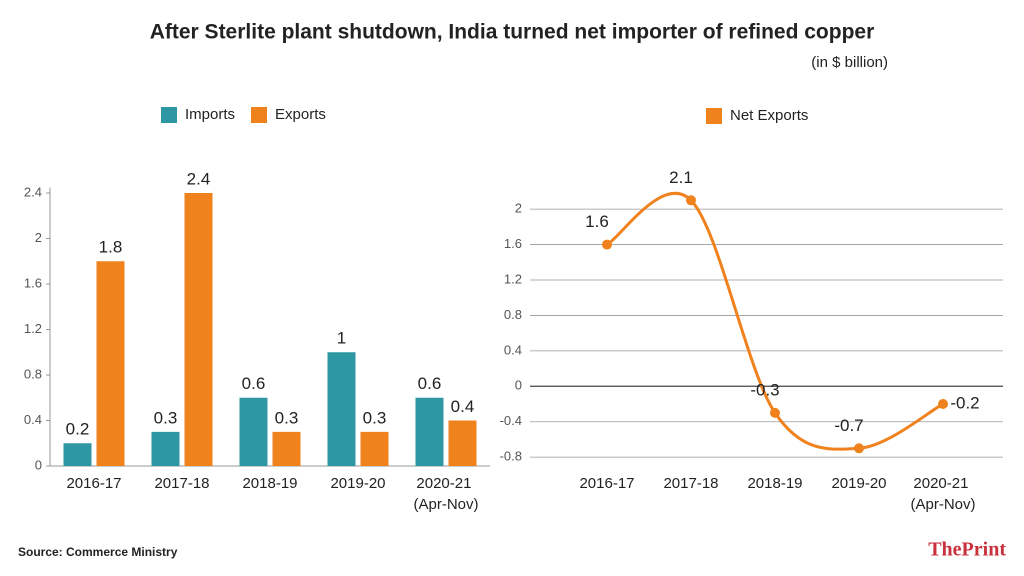 The height and width of the screenshot is (576, 1024). I want to click on value-label: 0.4, so click(463, 406).